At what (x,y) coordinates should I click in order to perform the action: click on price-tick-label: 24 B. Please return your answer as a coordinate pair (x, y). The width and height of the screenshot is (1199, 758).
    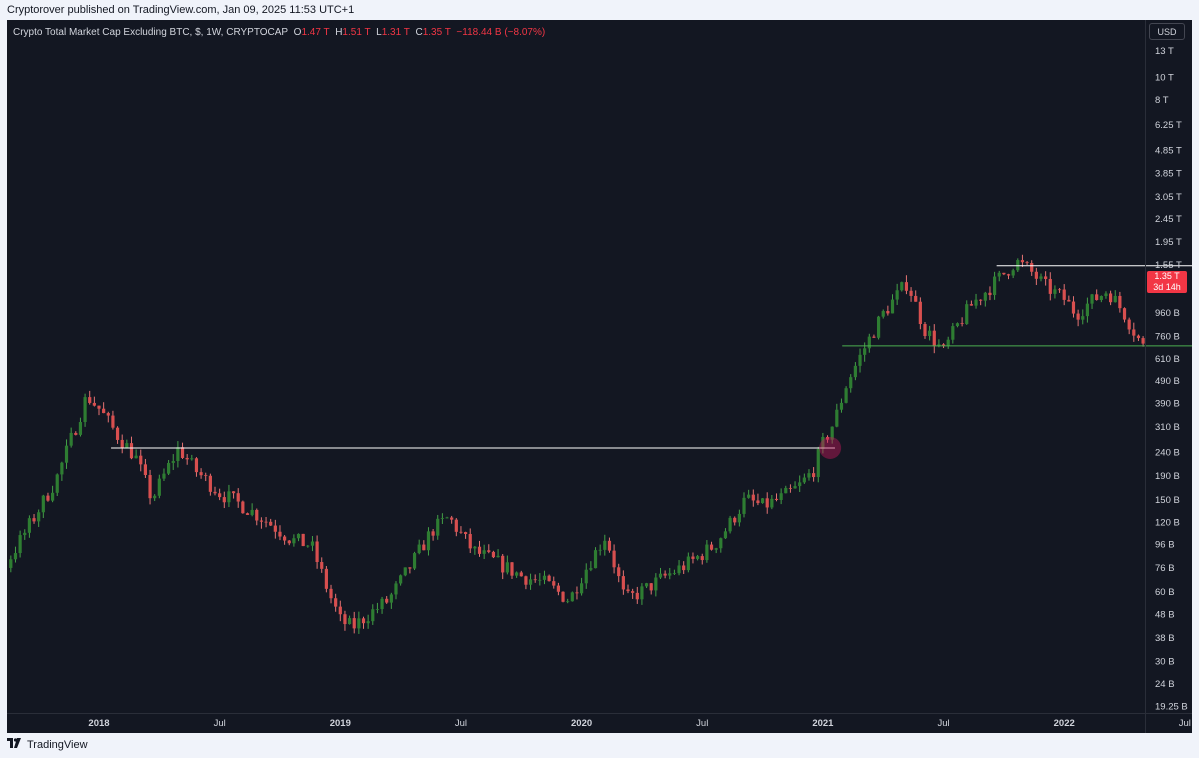
    Looking at the image, I should click on (1165, 684).